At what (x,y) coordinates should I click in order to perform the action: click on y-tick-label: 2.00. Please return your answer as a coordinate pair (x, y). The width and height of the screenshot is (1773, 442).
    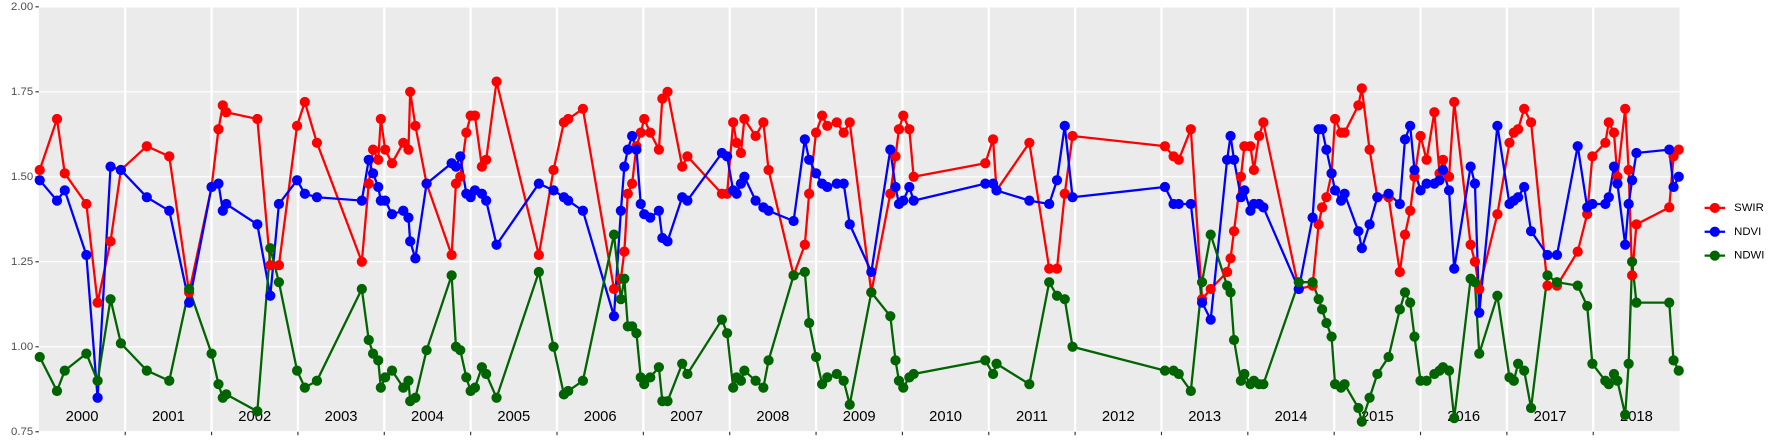
    Looking at the image, I should click on (22, 7).